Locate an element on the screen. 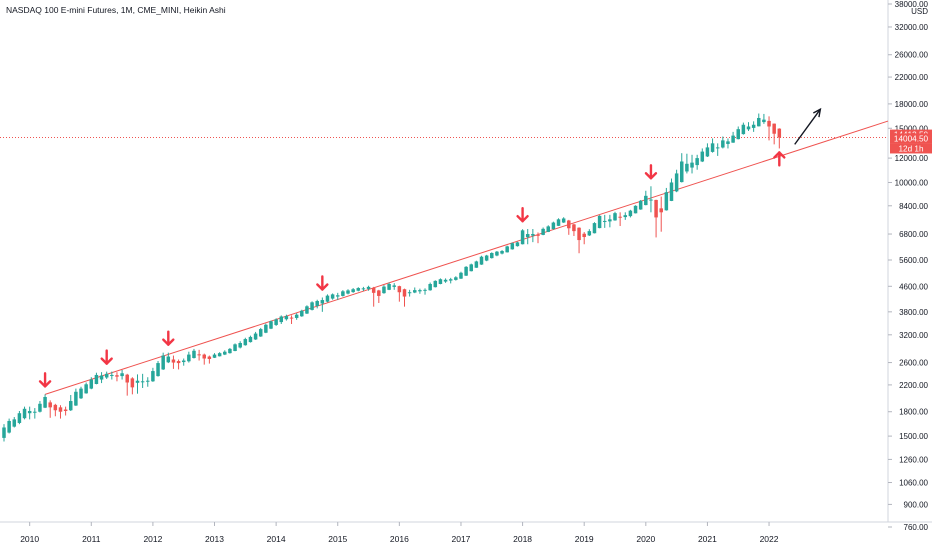 The width and height of the screenshot is (932, 555). price-tick-label: 15000.00 is located at coordinates (912, 128).